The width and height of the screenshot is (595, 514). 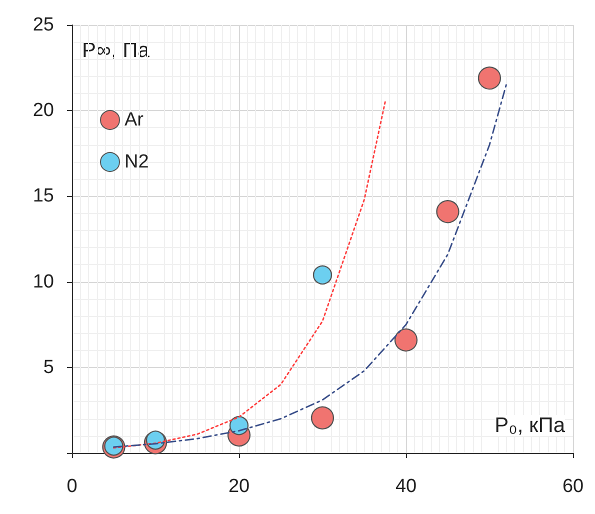 What do you see at coordinates (48, 367) in the screenshot?
I see `y-tick-label: 5` at bounding box center [48, 367].